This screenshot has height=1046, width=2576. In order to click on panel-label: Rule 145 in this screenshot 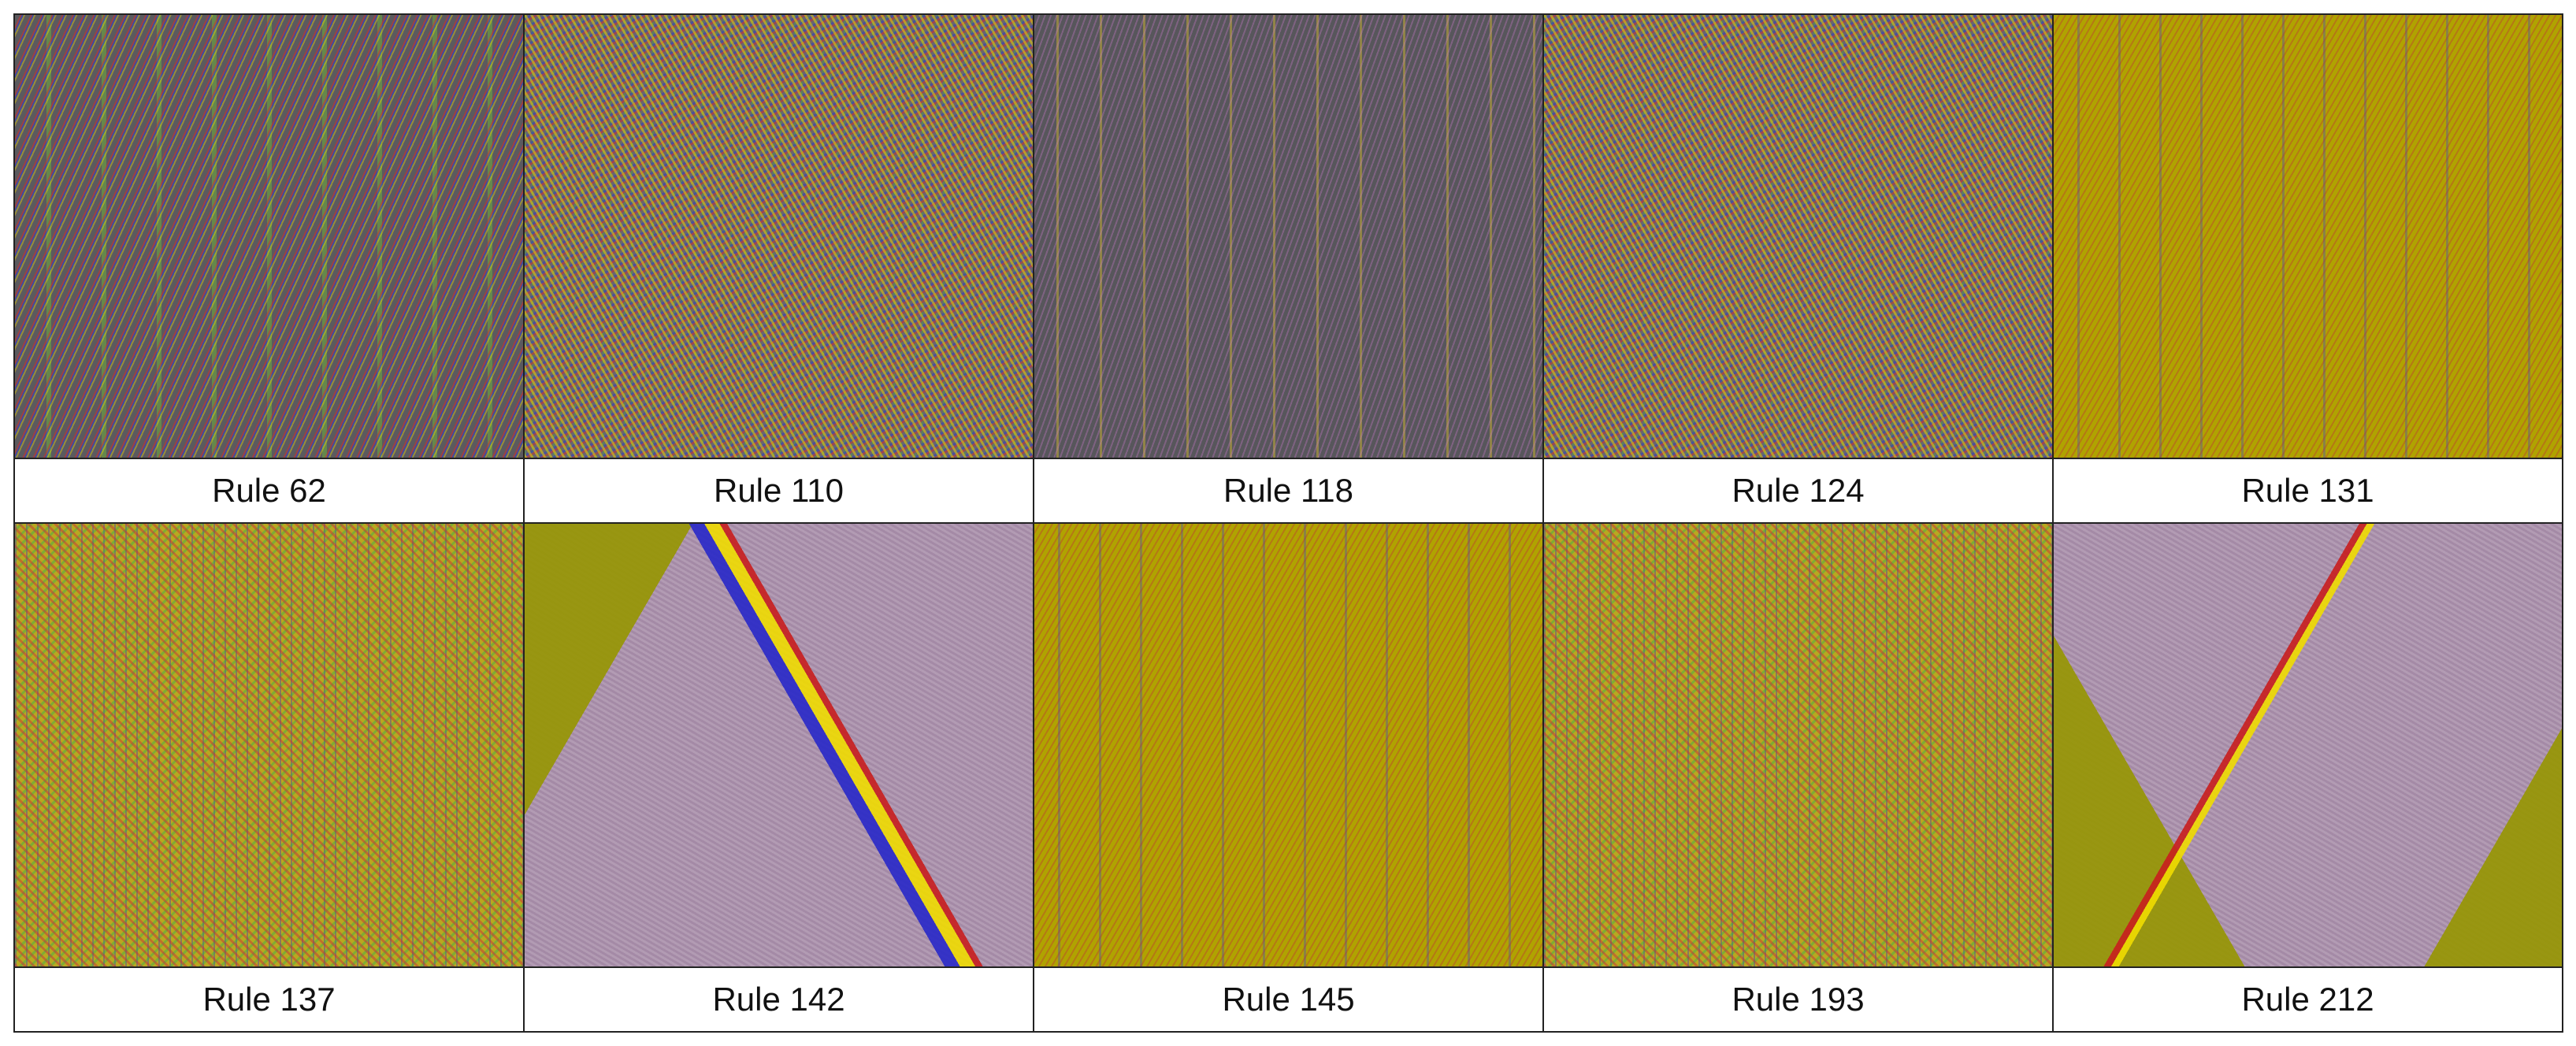, I will do `click(1288, 999)`.